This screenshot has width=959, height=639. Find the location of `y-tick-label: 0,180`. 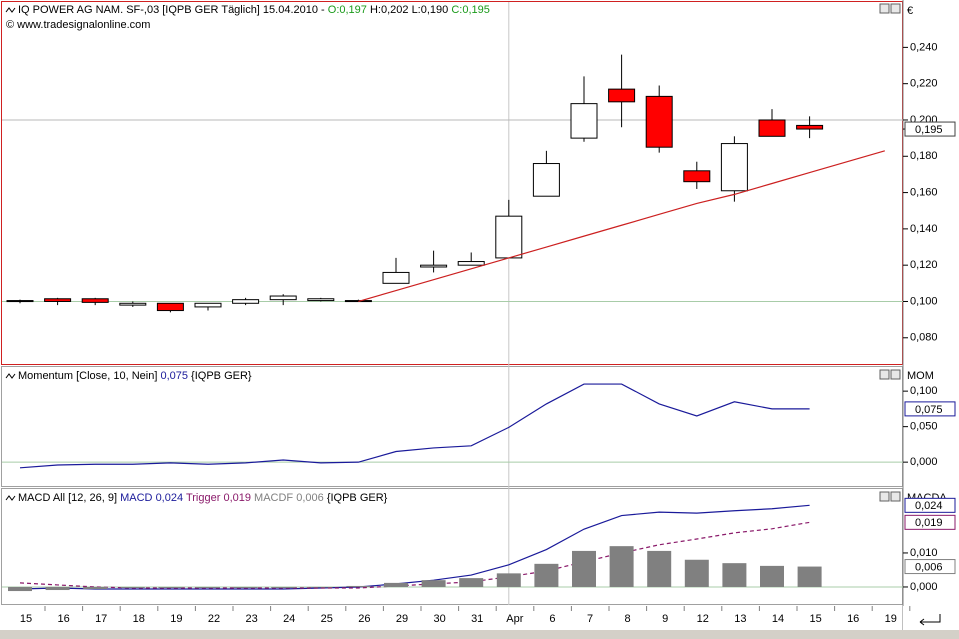

y-tick-label: 0,180 is located at coordinates (924, 156).